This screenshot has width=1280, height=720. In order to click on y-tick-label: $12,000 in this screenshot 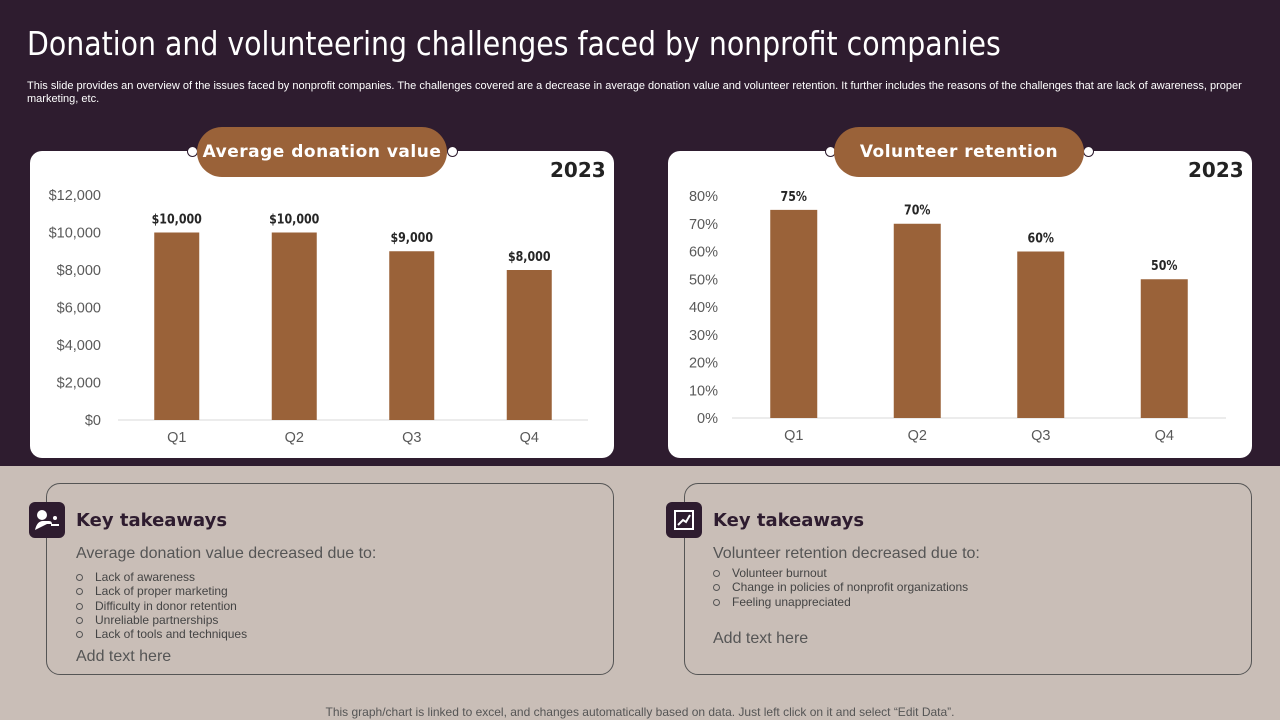, I will do `click(75, 196)`.